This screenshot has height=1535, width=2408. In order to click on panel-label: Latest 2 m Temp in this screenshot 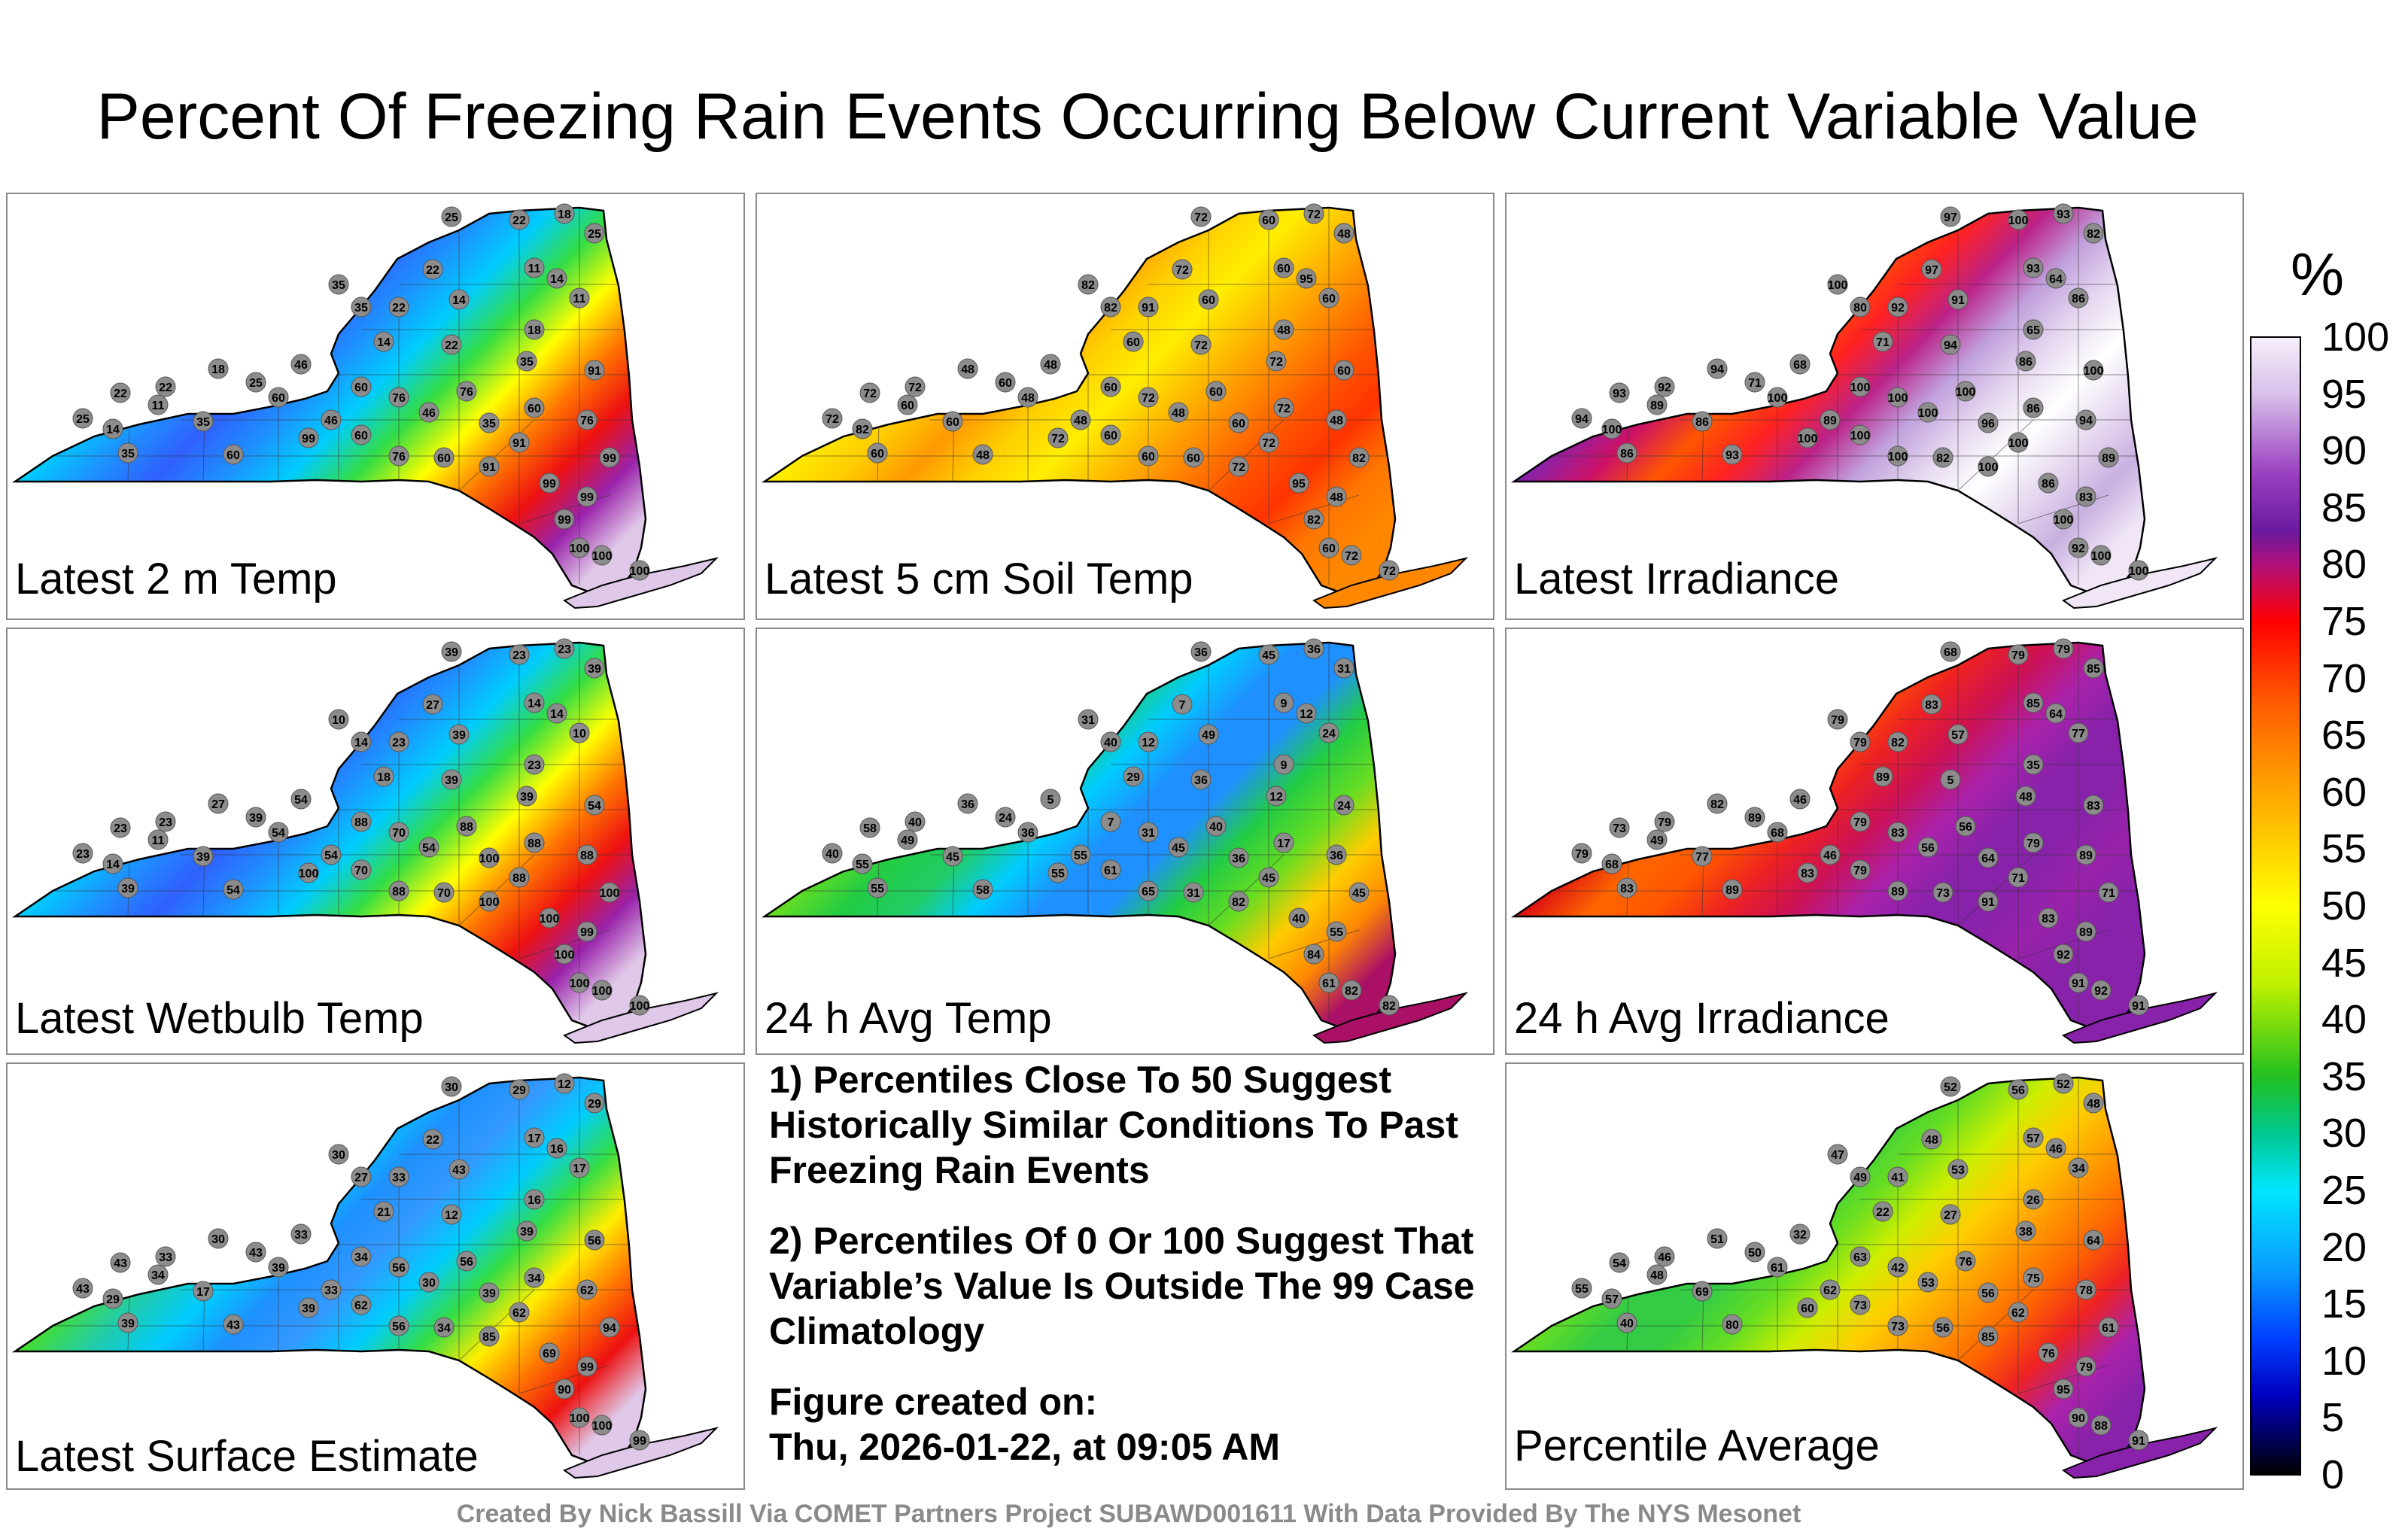, I will do `click(176, 579)`.